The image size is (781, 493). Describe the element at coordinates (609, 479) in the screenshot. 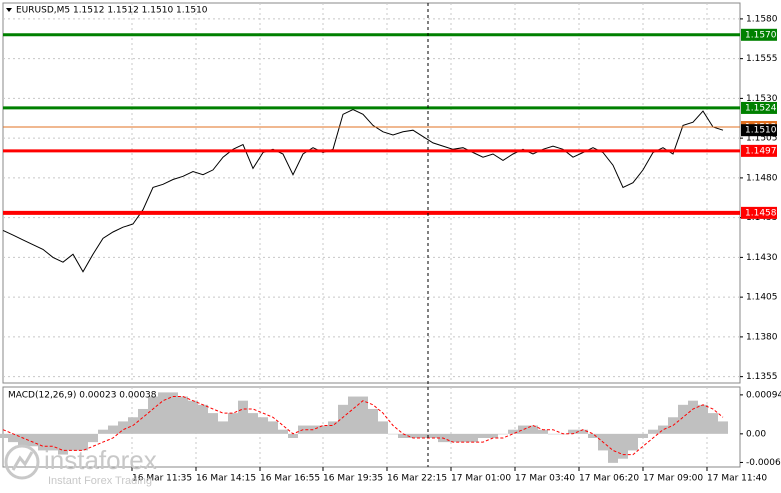

I see `x-tick-label: 17 Mar 06:20` at that location.